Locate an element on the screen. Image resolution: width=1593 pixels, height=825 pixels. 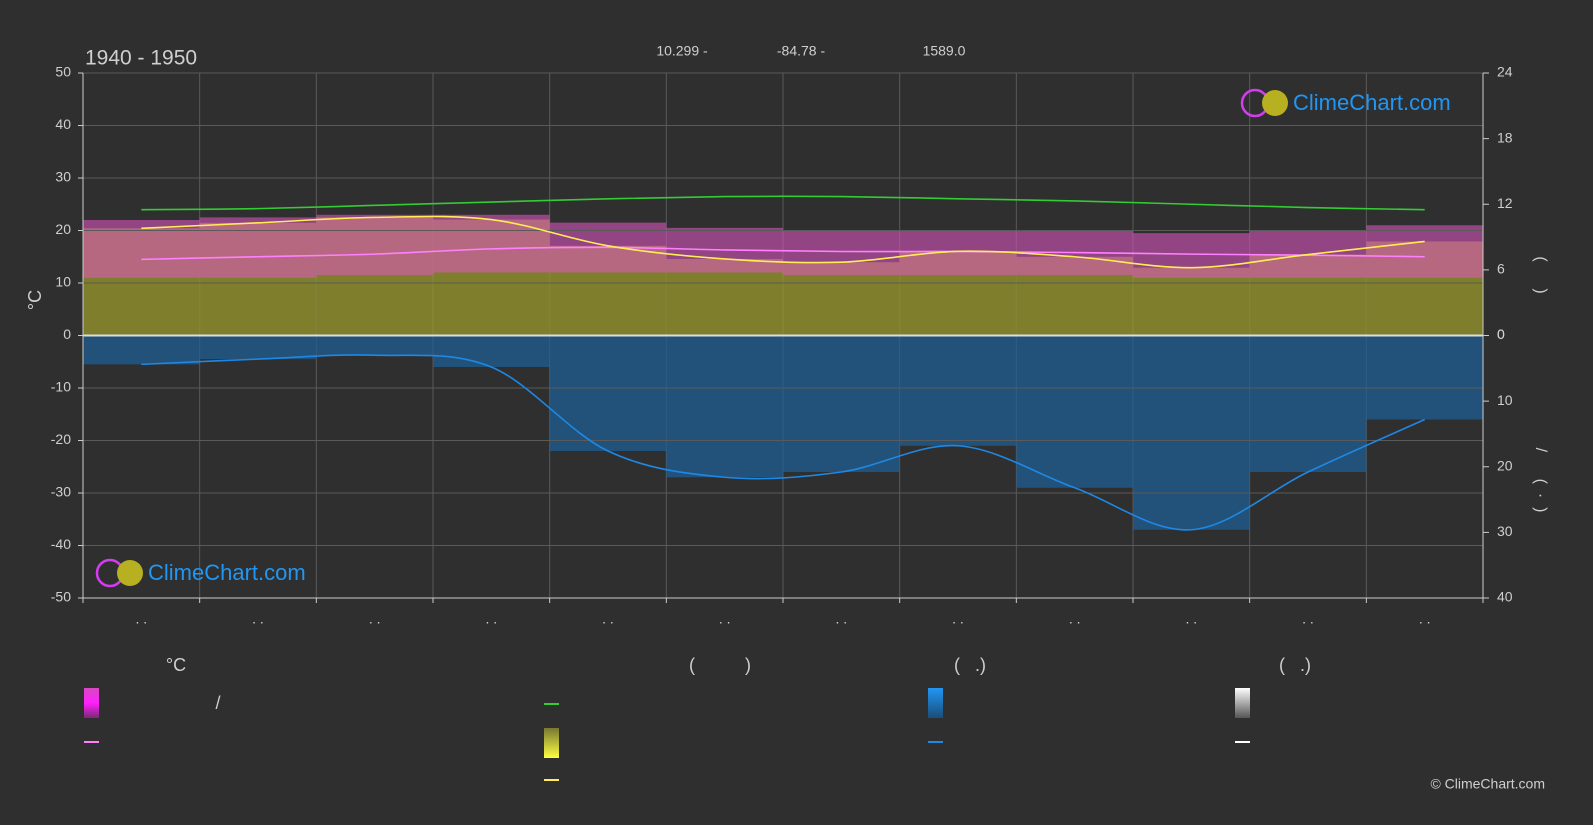
y2-tick-label: 30 is located at coordinates (1505, 531).